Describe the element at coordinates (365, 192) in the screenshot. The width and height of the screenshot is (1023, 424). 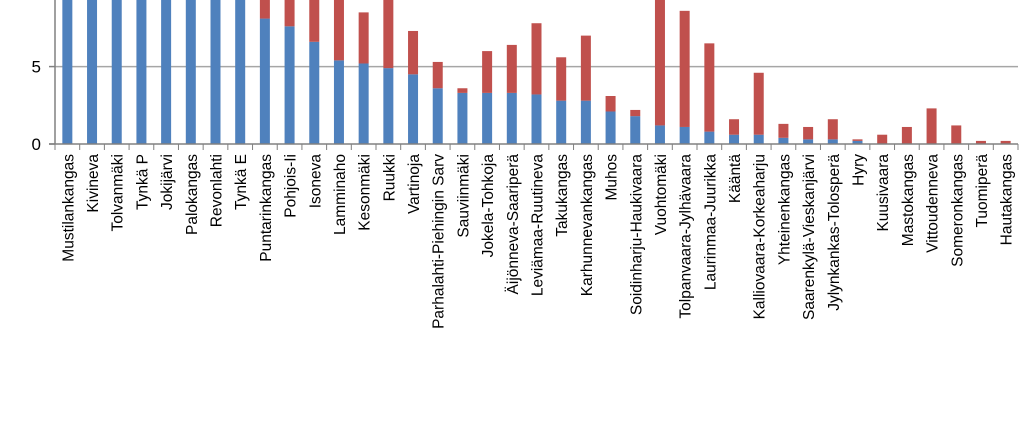
I see `category-label: Kesonmäki` at that location.